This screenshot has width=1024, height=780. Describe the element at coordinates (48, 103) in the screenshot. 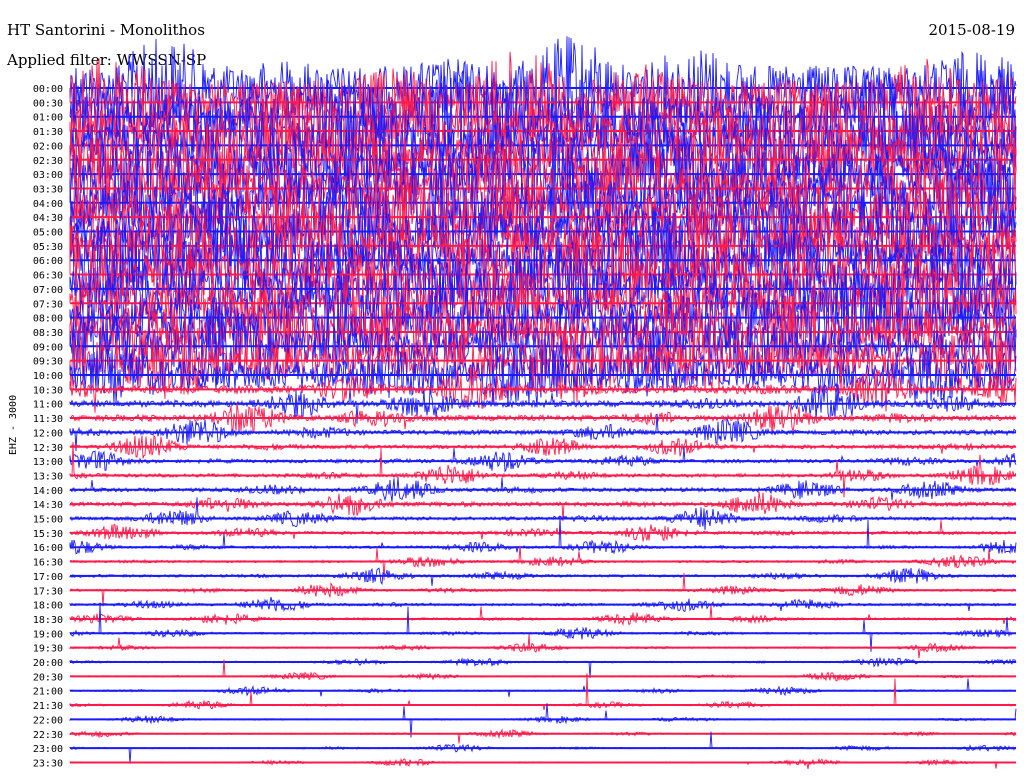

I see `row-time-label: 00:30` at that location.